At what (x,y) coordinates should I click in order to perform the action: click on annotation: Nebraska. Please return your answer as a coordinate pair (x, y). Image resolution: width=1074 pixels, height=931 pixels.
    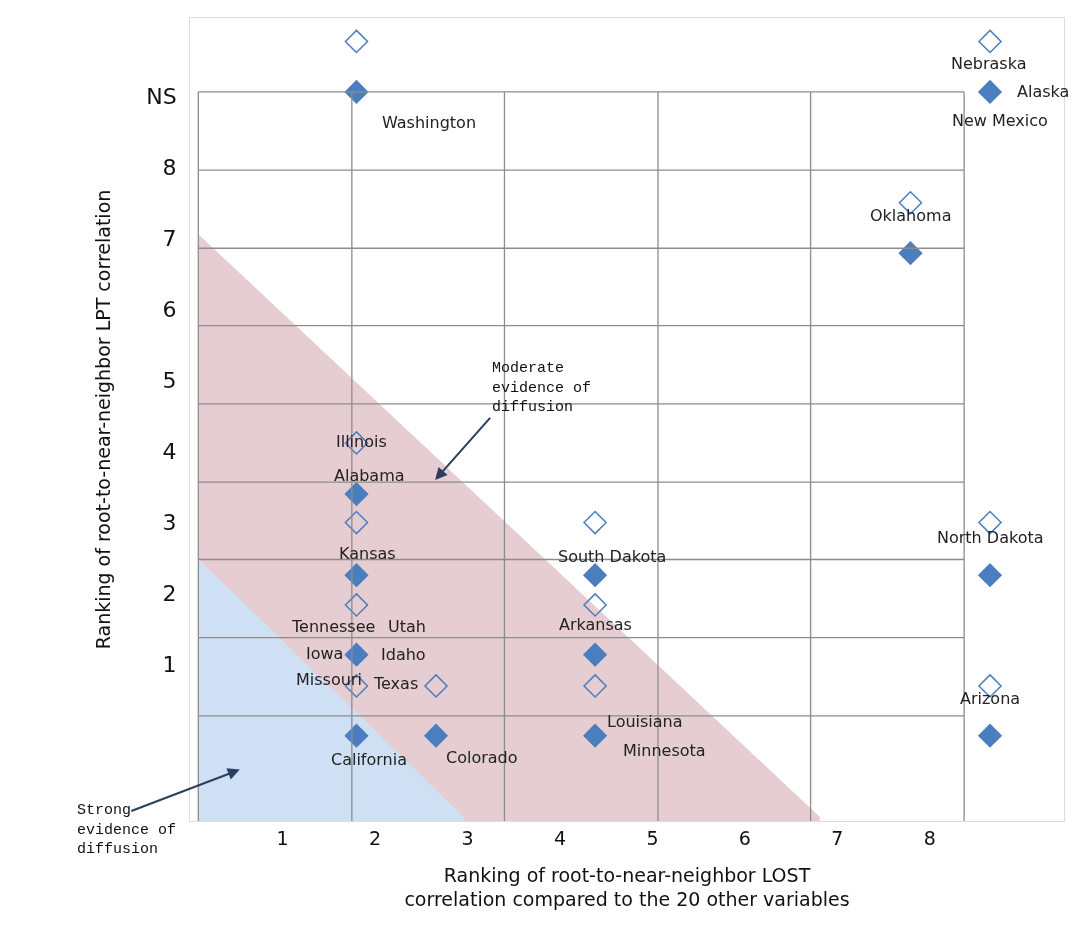
    Looking at the image, I should click on (989, 63).